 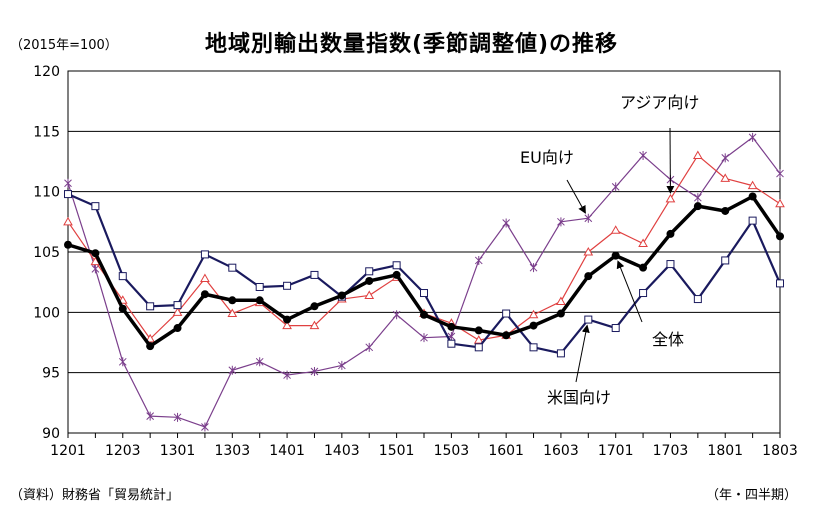 What do you see at coordinates (751, 495) in the screenshot?
I see `x-axis-note: （年・四半期）` at bounding box center [751, 495].